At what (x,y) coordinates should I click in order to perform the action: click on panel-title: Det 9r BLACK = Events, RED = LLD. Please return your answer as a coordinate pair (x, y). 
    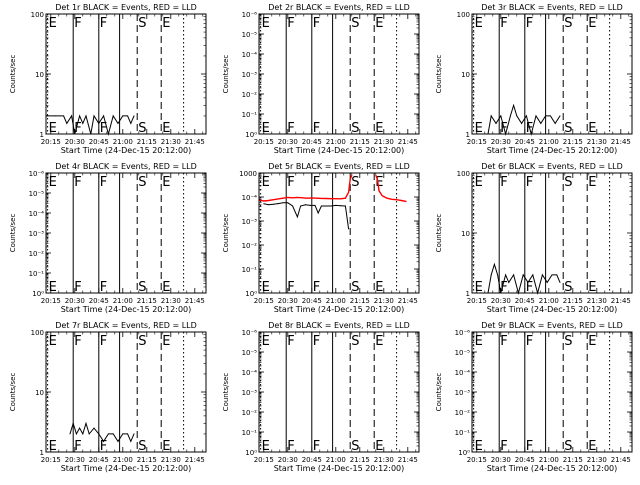
    Looking at the image, I should click on (552, 325).